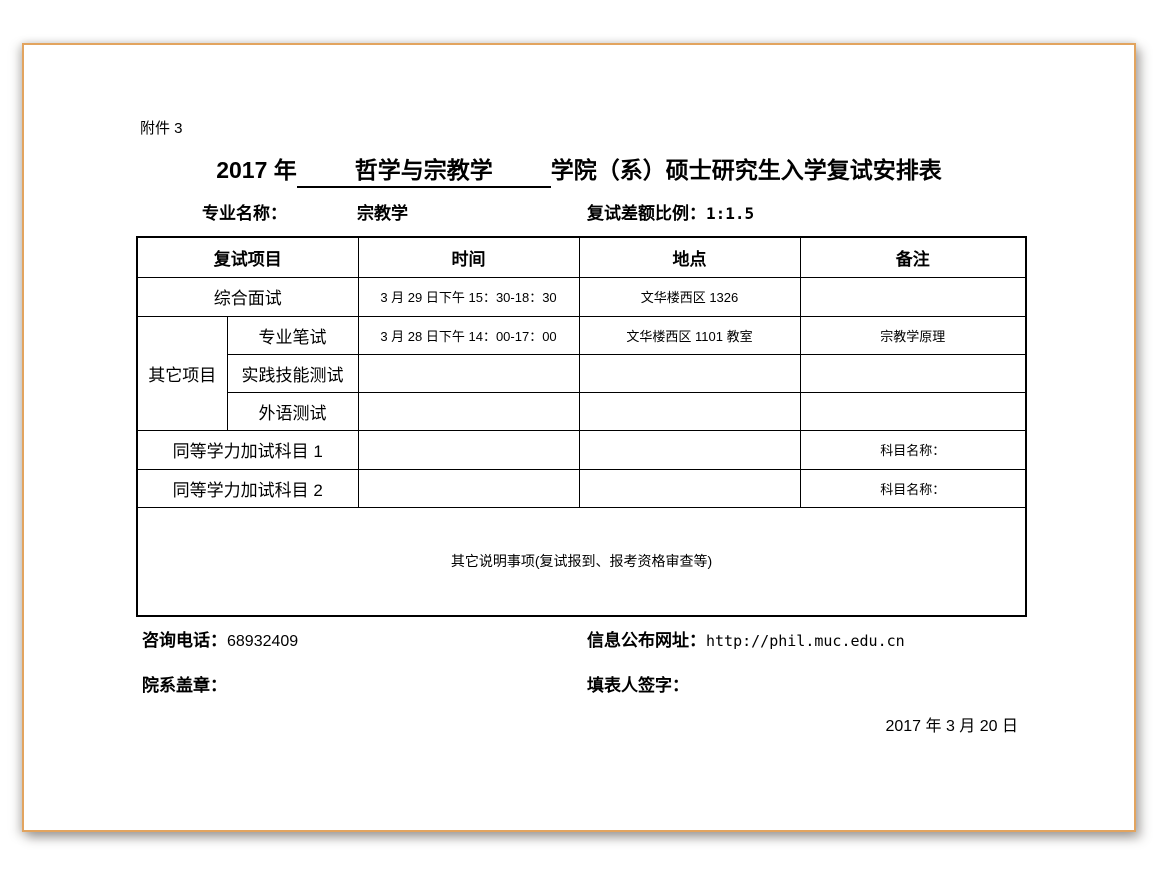 The image size is (1159, 876). I want to click on website-label: 信息公布网址：, so click(646, 640).